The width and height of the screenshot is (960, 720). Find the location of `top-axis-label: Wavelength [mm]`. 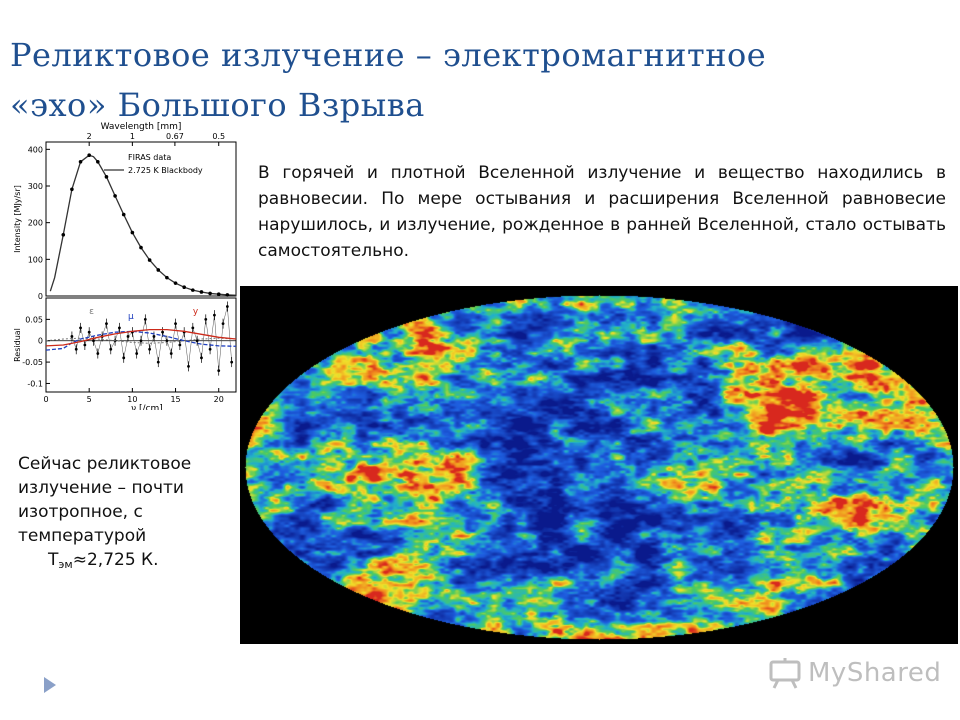

top-axis-label: Wavelength [mm] is located at coordinates (141, 127).